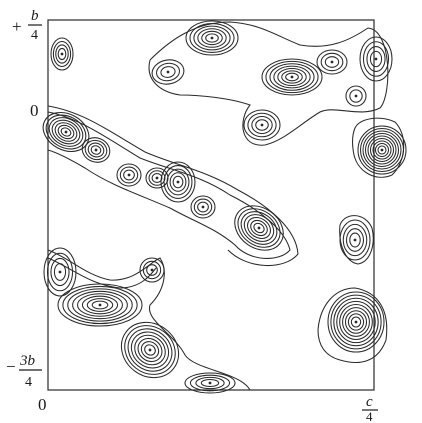  Describe the element at coordinates (34, 110) in the screenshot. I see `label-origin-left: 0` at that location.